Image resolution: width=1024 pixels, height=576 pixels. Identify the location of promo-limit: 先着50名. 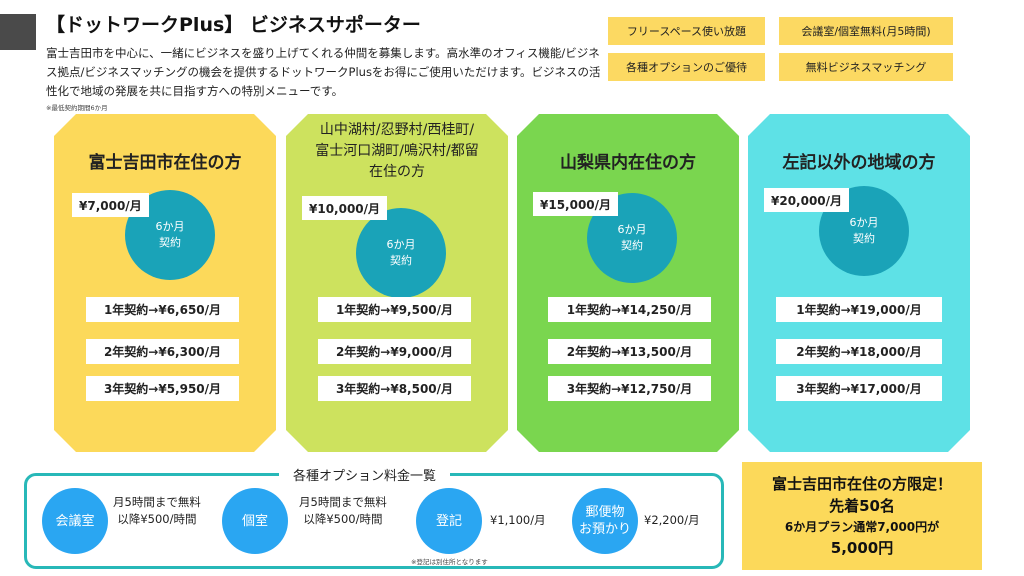
(862, 506).